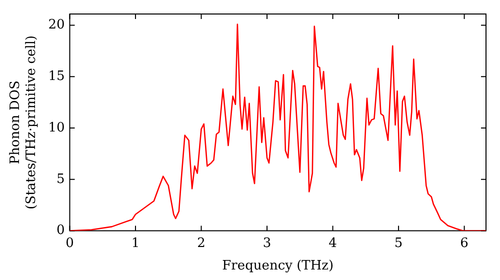 This screenshot has height=280, width=500. Describe the element at coordinates (60, 230) in the screenshot. I see `y-tick-label: 0` at that location.